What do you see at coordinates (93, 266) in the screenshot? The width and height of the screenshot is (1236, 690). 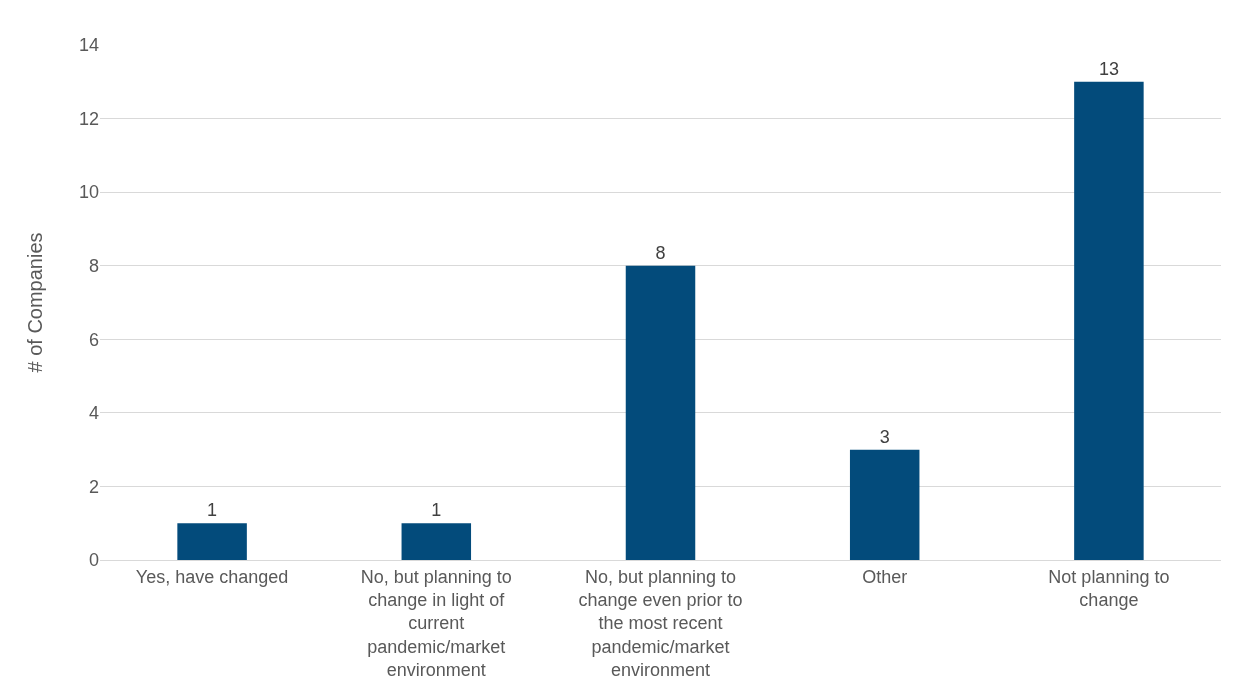 I see `y-tick-label: 8` at bounding box center [93, 266].